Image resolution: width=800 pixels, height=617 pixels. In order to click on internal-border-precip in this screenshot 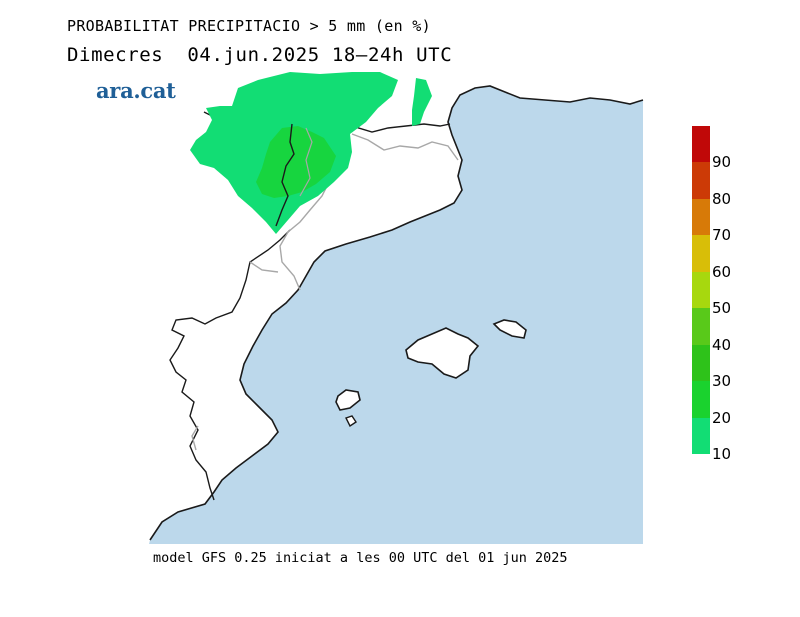, I will do `click(285, 175)`.